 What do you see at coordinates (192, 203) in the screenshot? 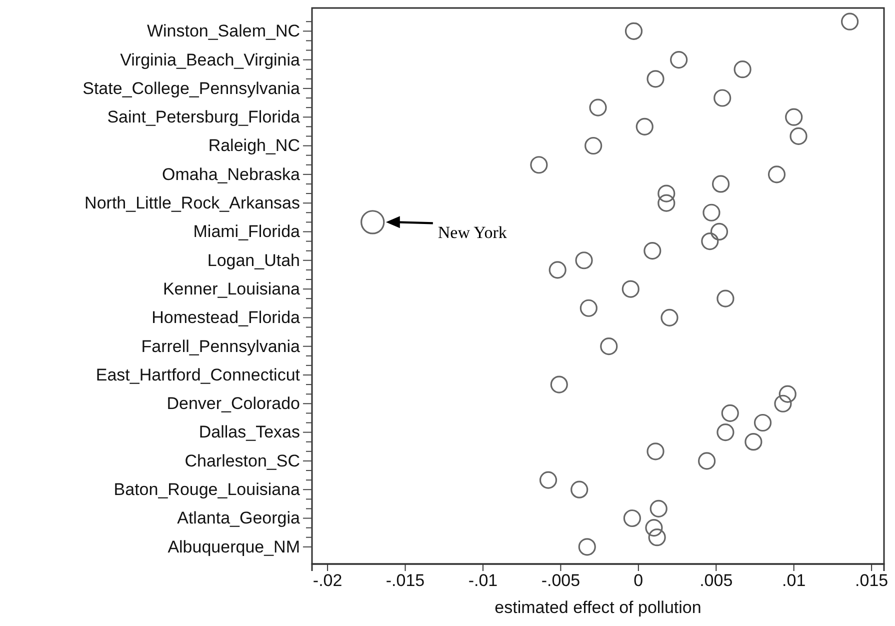
I see `y-tick-label: North_Little_Rock_Arkansas` at bounding box center [192, 203].